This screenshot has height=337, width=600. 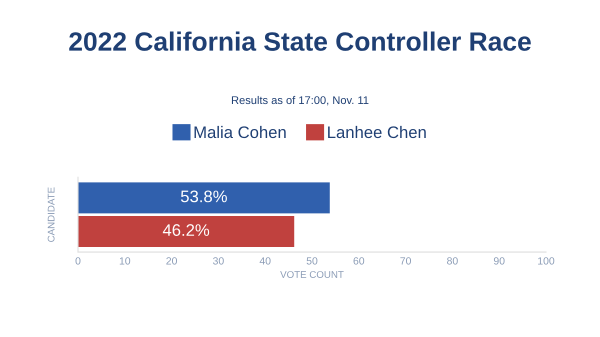 What do you see at coordinates (452, 261) in the screenshot?
I see `x-tick-label: 80` at bounding box center [452, 261].